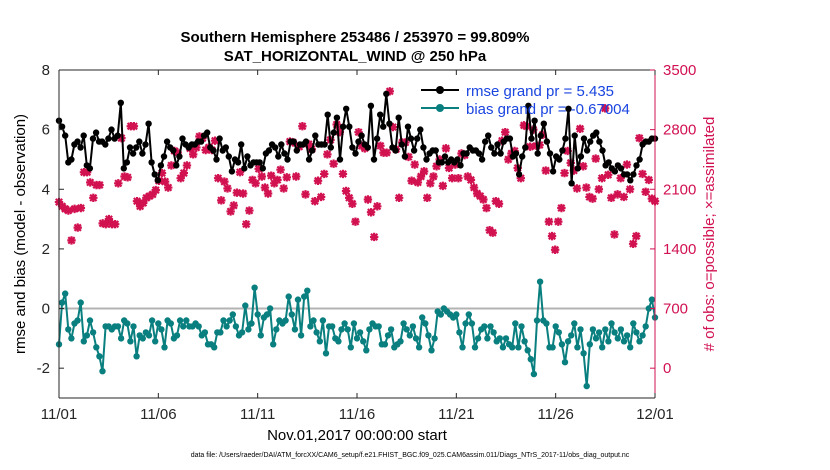  What do you see at coordinates (355, 56) in the screenshot?
I see `chart-subtitle: SAT_HORIZONTAL_WIND @ 250 hPa` at bounding box center [355, 56].